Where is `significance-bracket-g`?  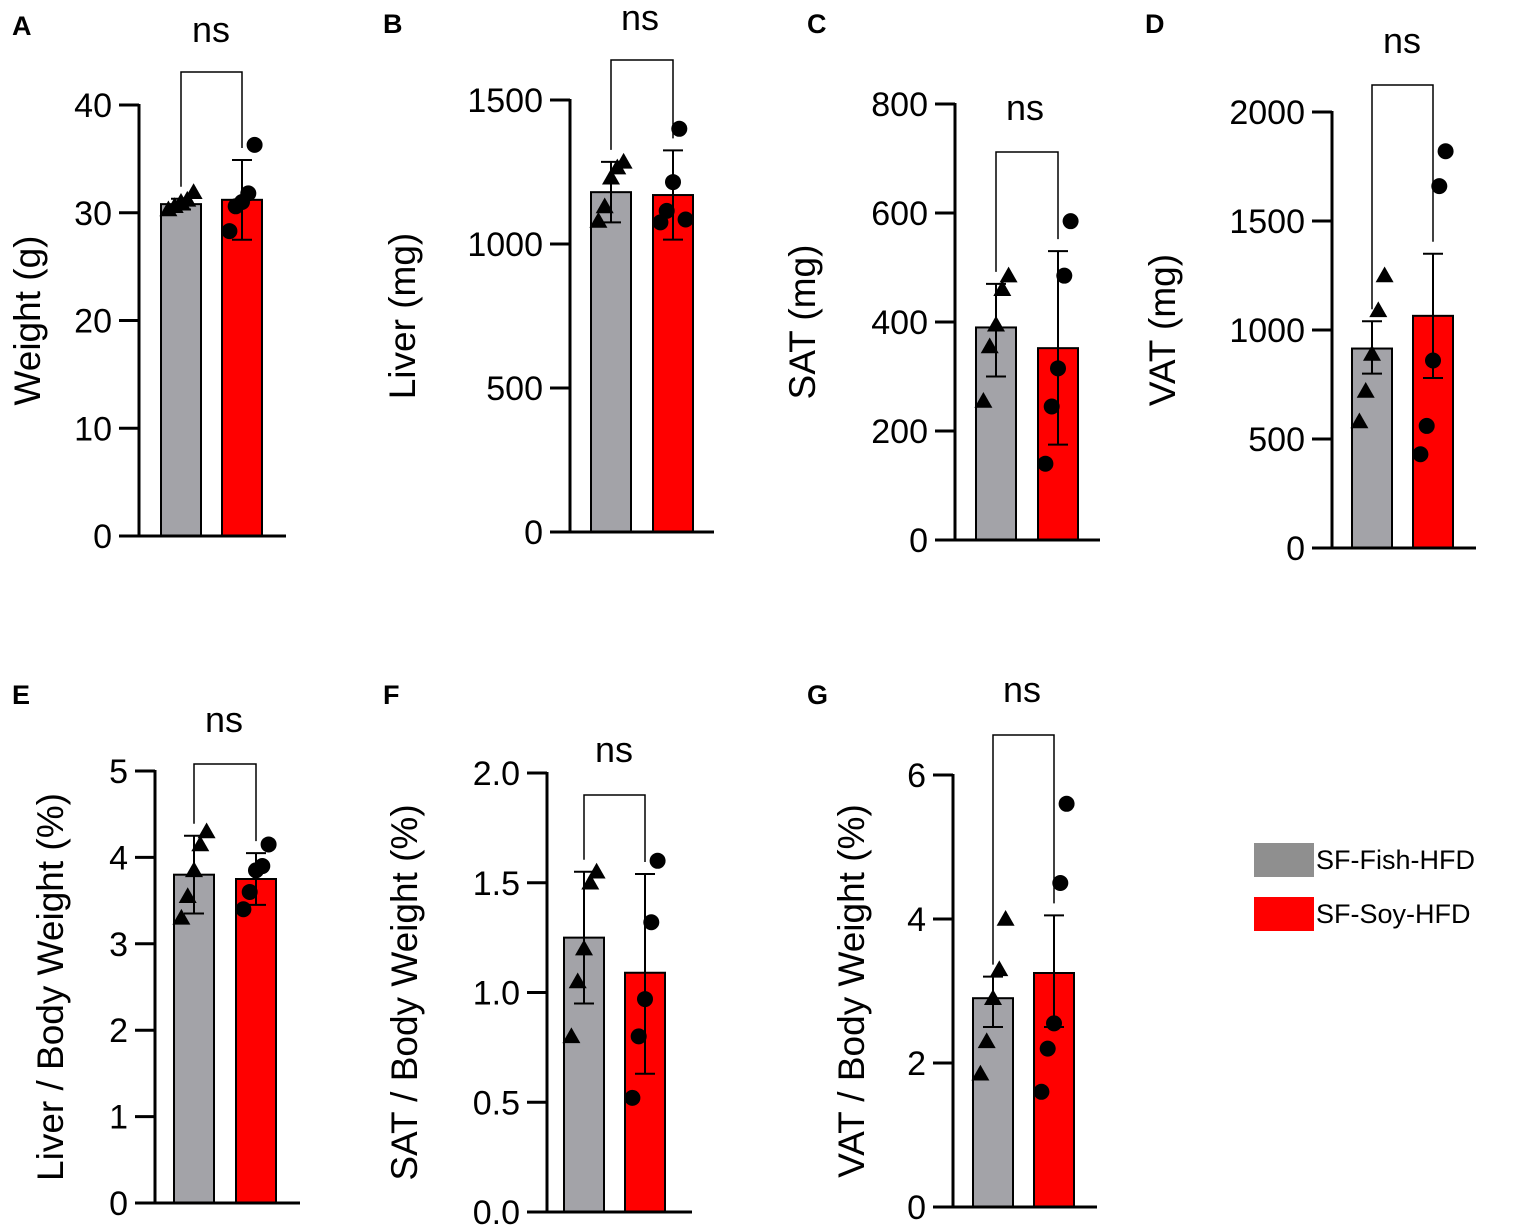 significance-bracket-g is located at coordinates (1023, 849).